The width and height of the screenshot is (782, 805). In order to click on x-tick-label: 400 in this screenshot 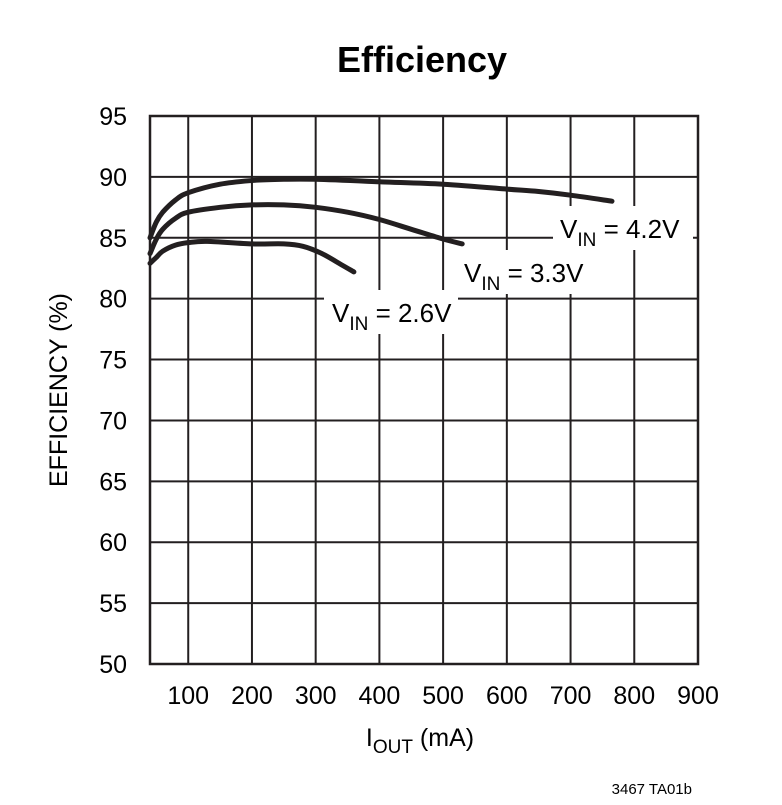, I will do `click(380, 696)`.